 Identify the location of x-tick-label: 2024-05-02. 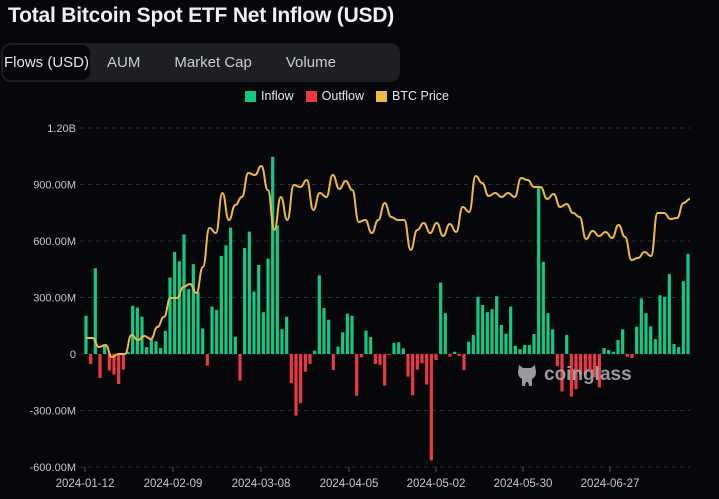
(436, 484).